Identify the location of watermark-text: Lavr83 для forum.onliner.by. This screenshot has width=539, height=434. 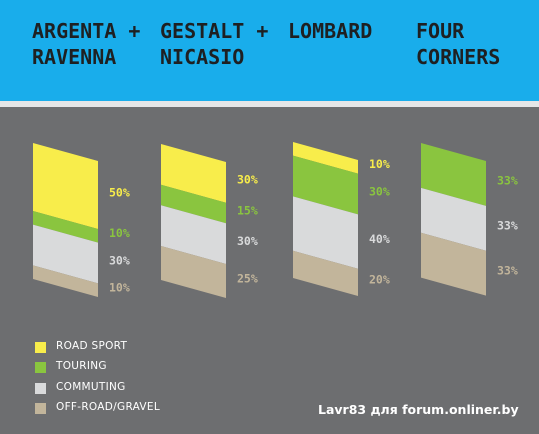
(418, 409).